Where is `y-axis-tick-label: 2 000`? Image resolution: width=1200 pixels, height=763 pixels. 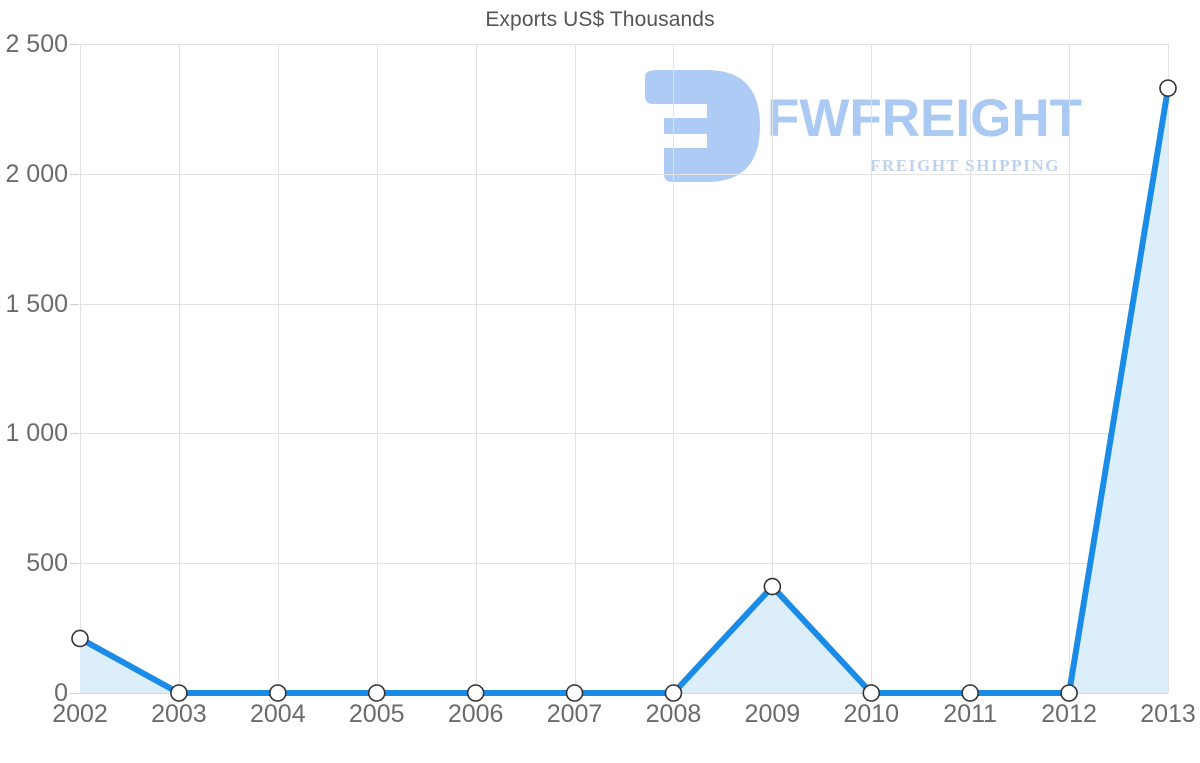 y-axis-tick-label: 2 000 is located at coordinates (36, 173).